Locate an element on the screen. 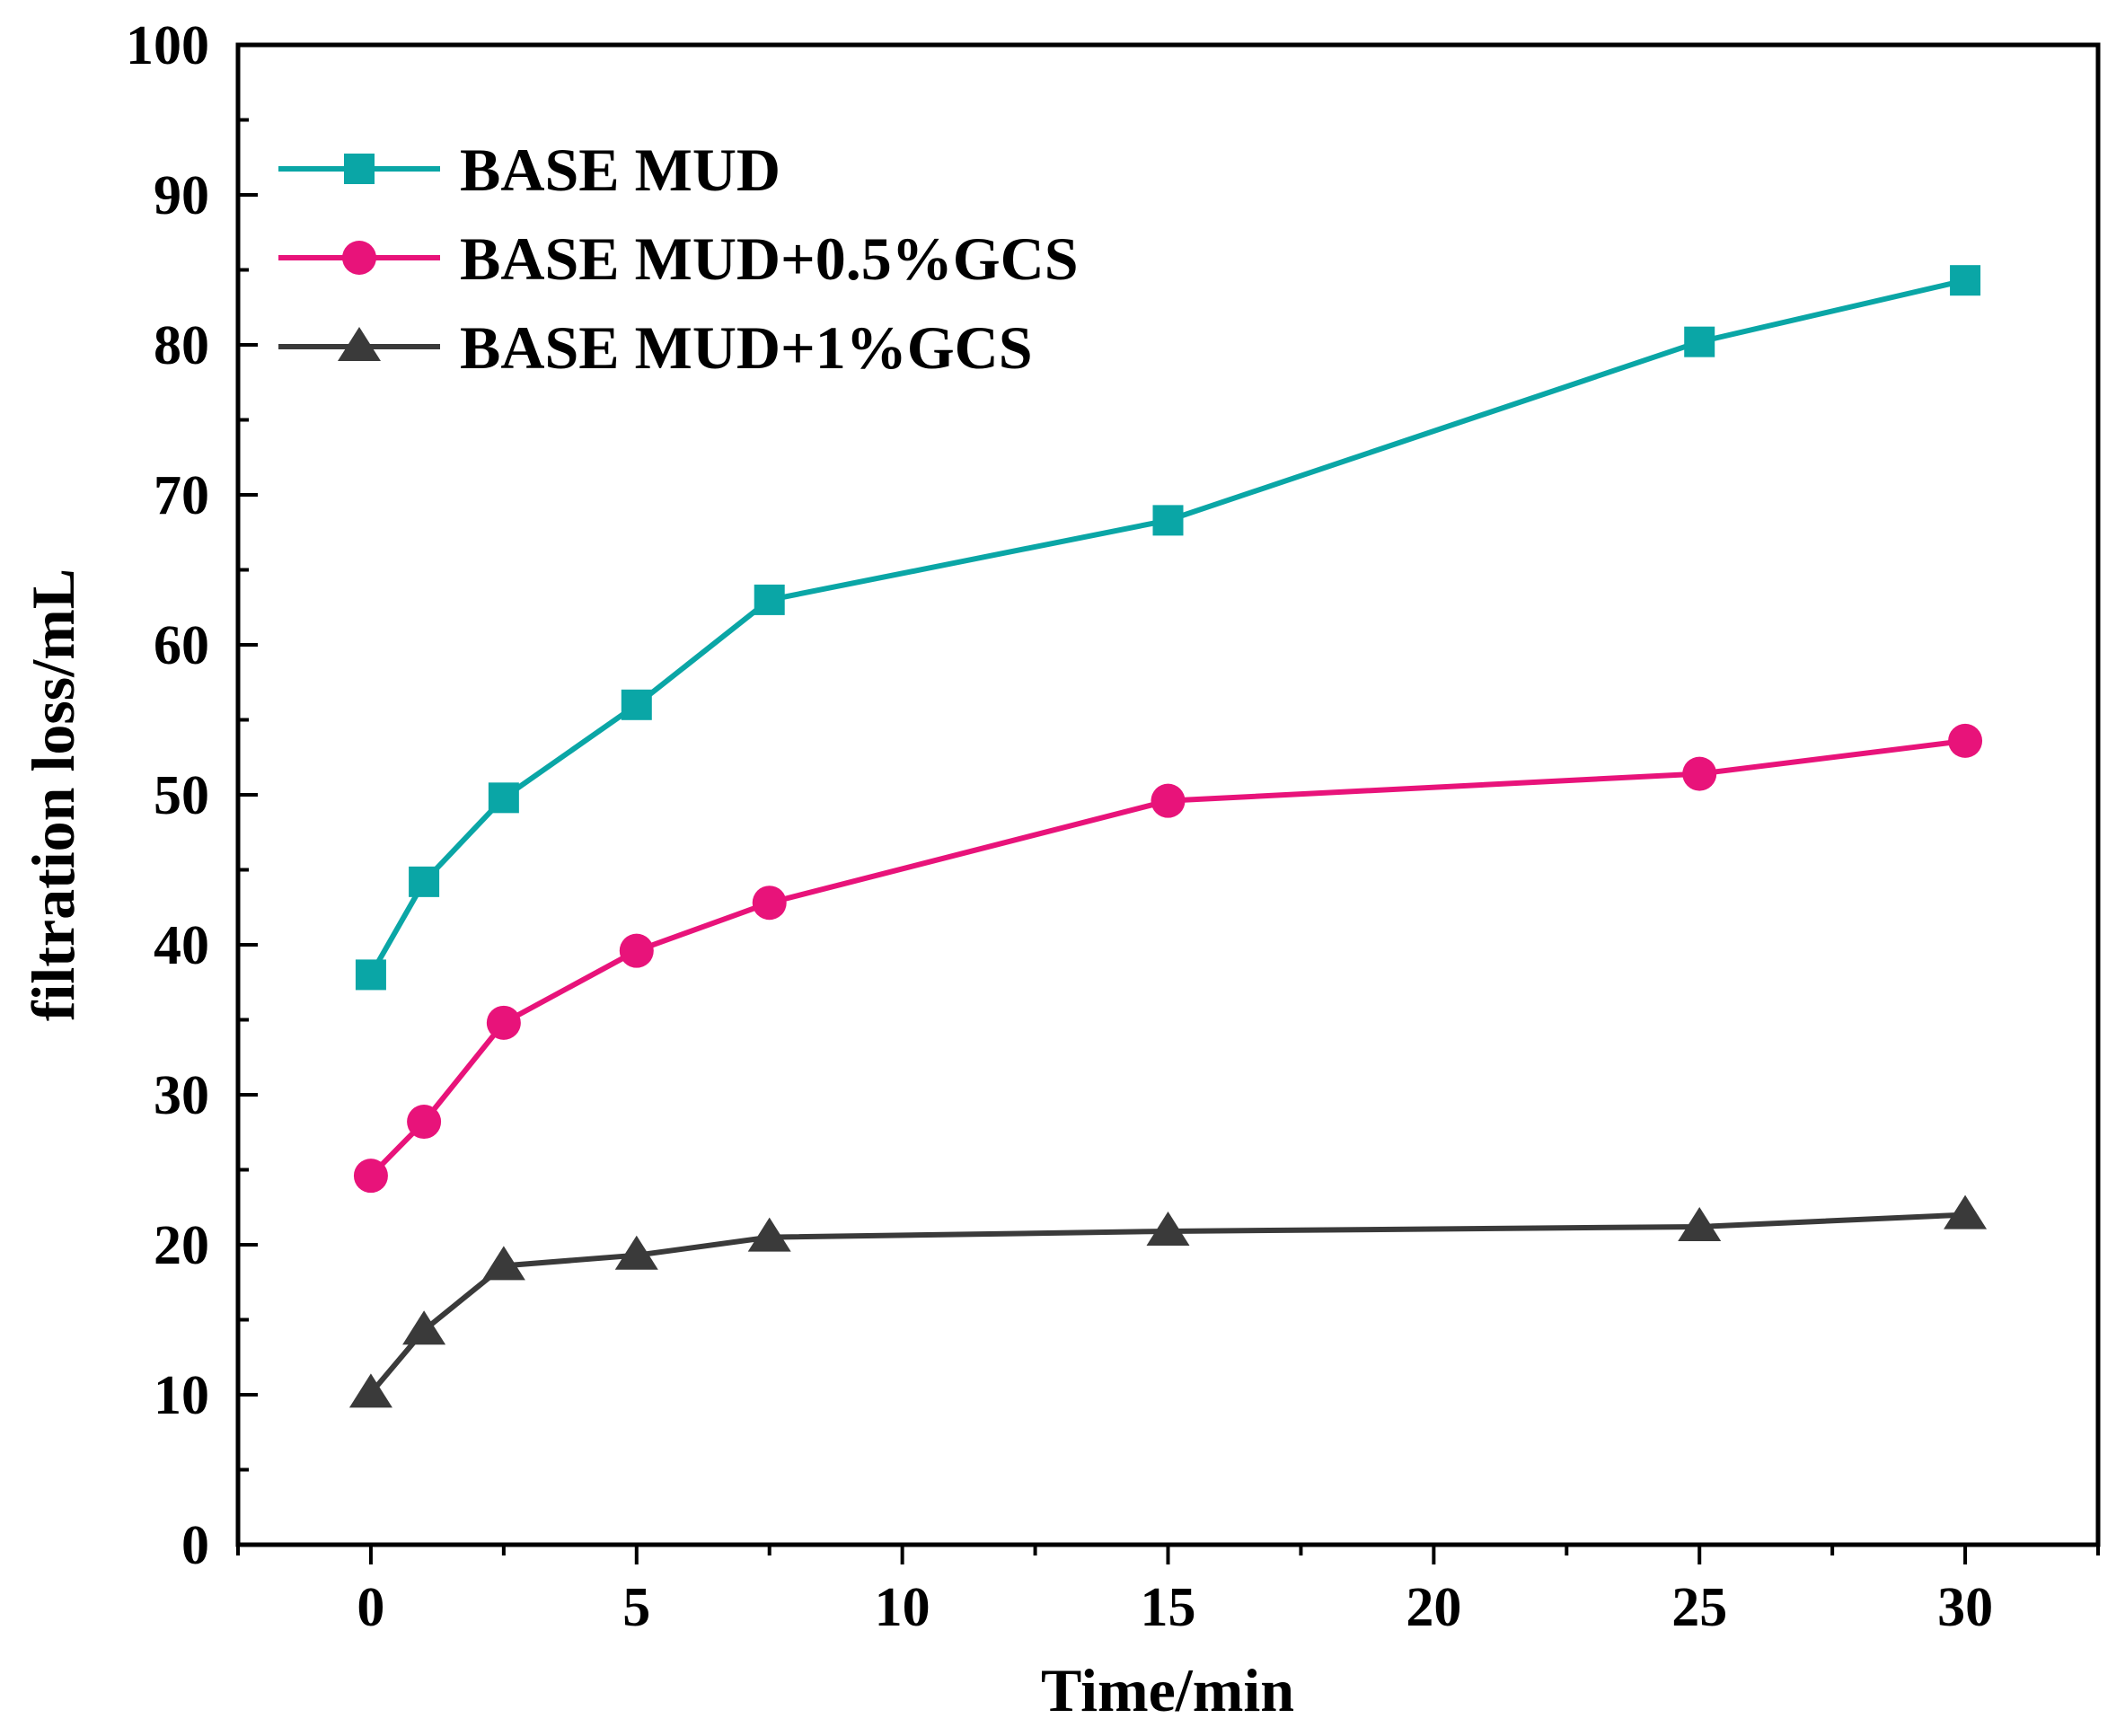 The image size is (2125, 1736). x-axis-title: Time/min is located at coordinates (1167, 1690).